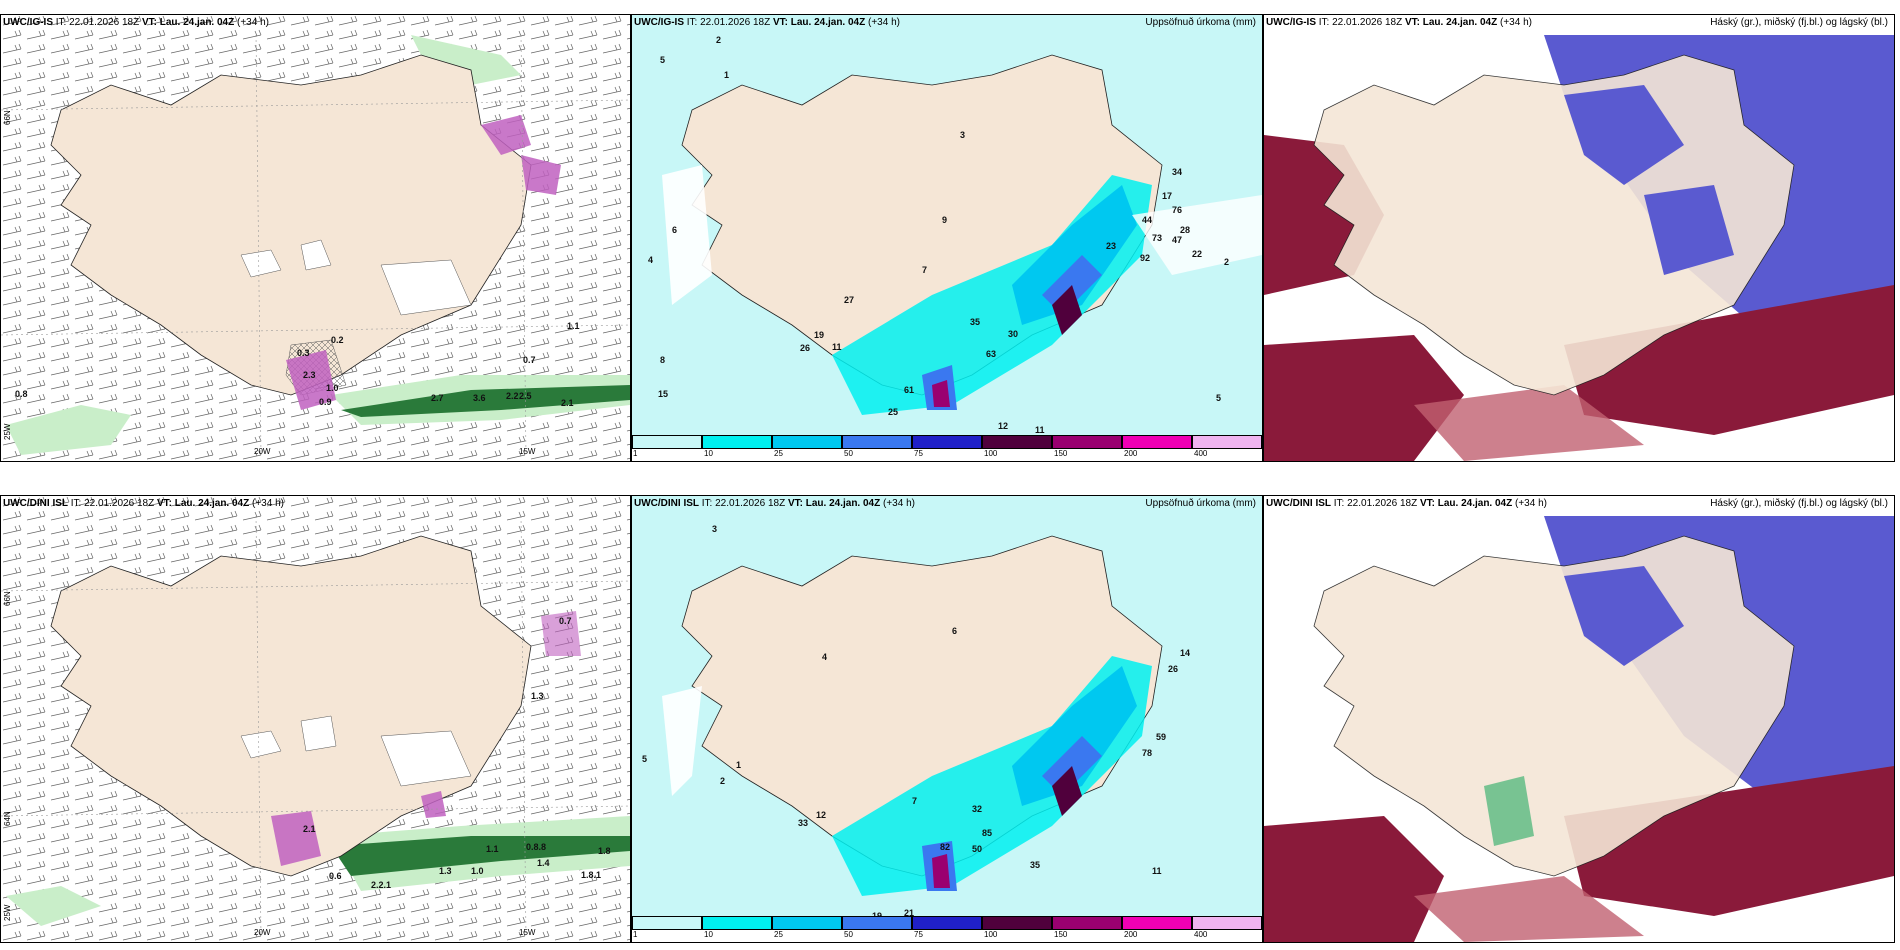  What do you see at coordinates (1145, 258) in the screenshot?
I see `precip-value: 92` at bounding box center [1145, 258].